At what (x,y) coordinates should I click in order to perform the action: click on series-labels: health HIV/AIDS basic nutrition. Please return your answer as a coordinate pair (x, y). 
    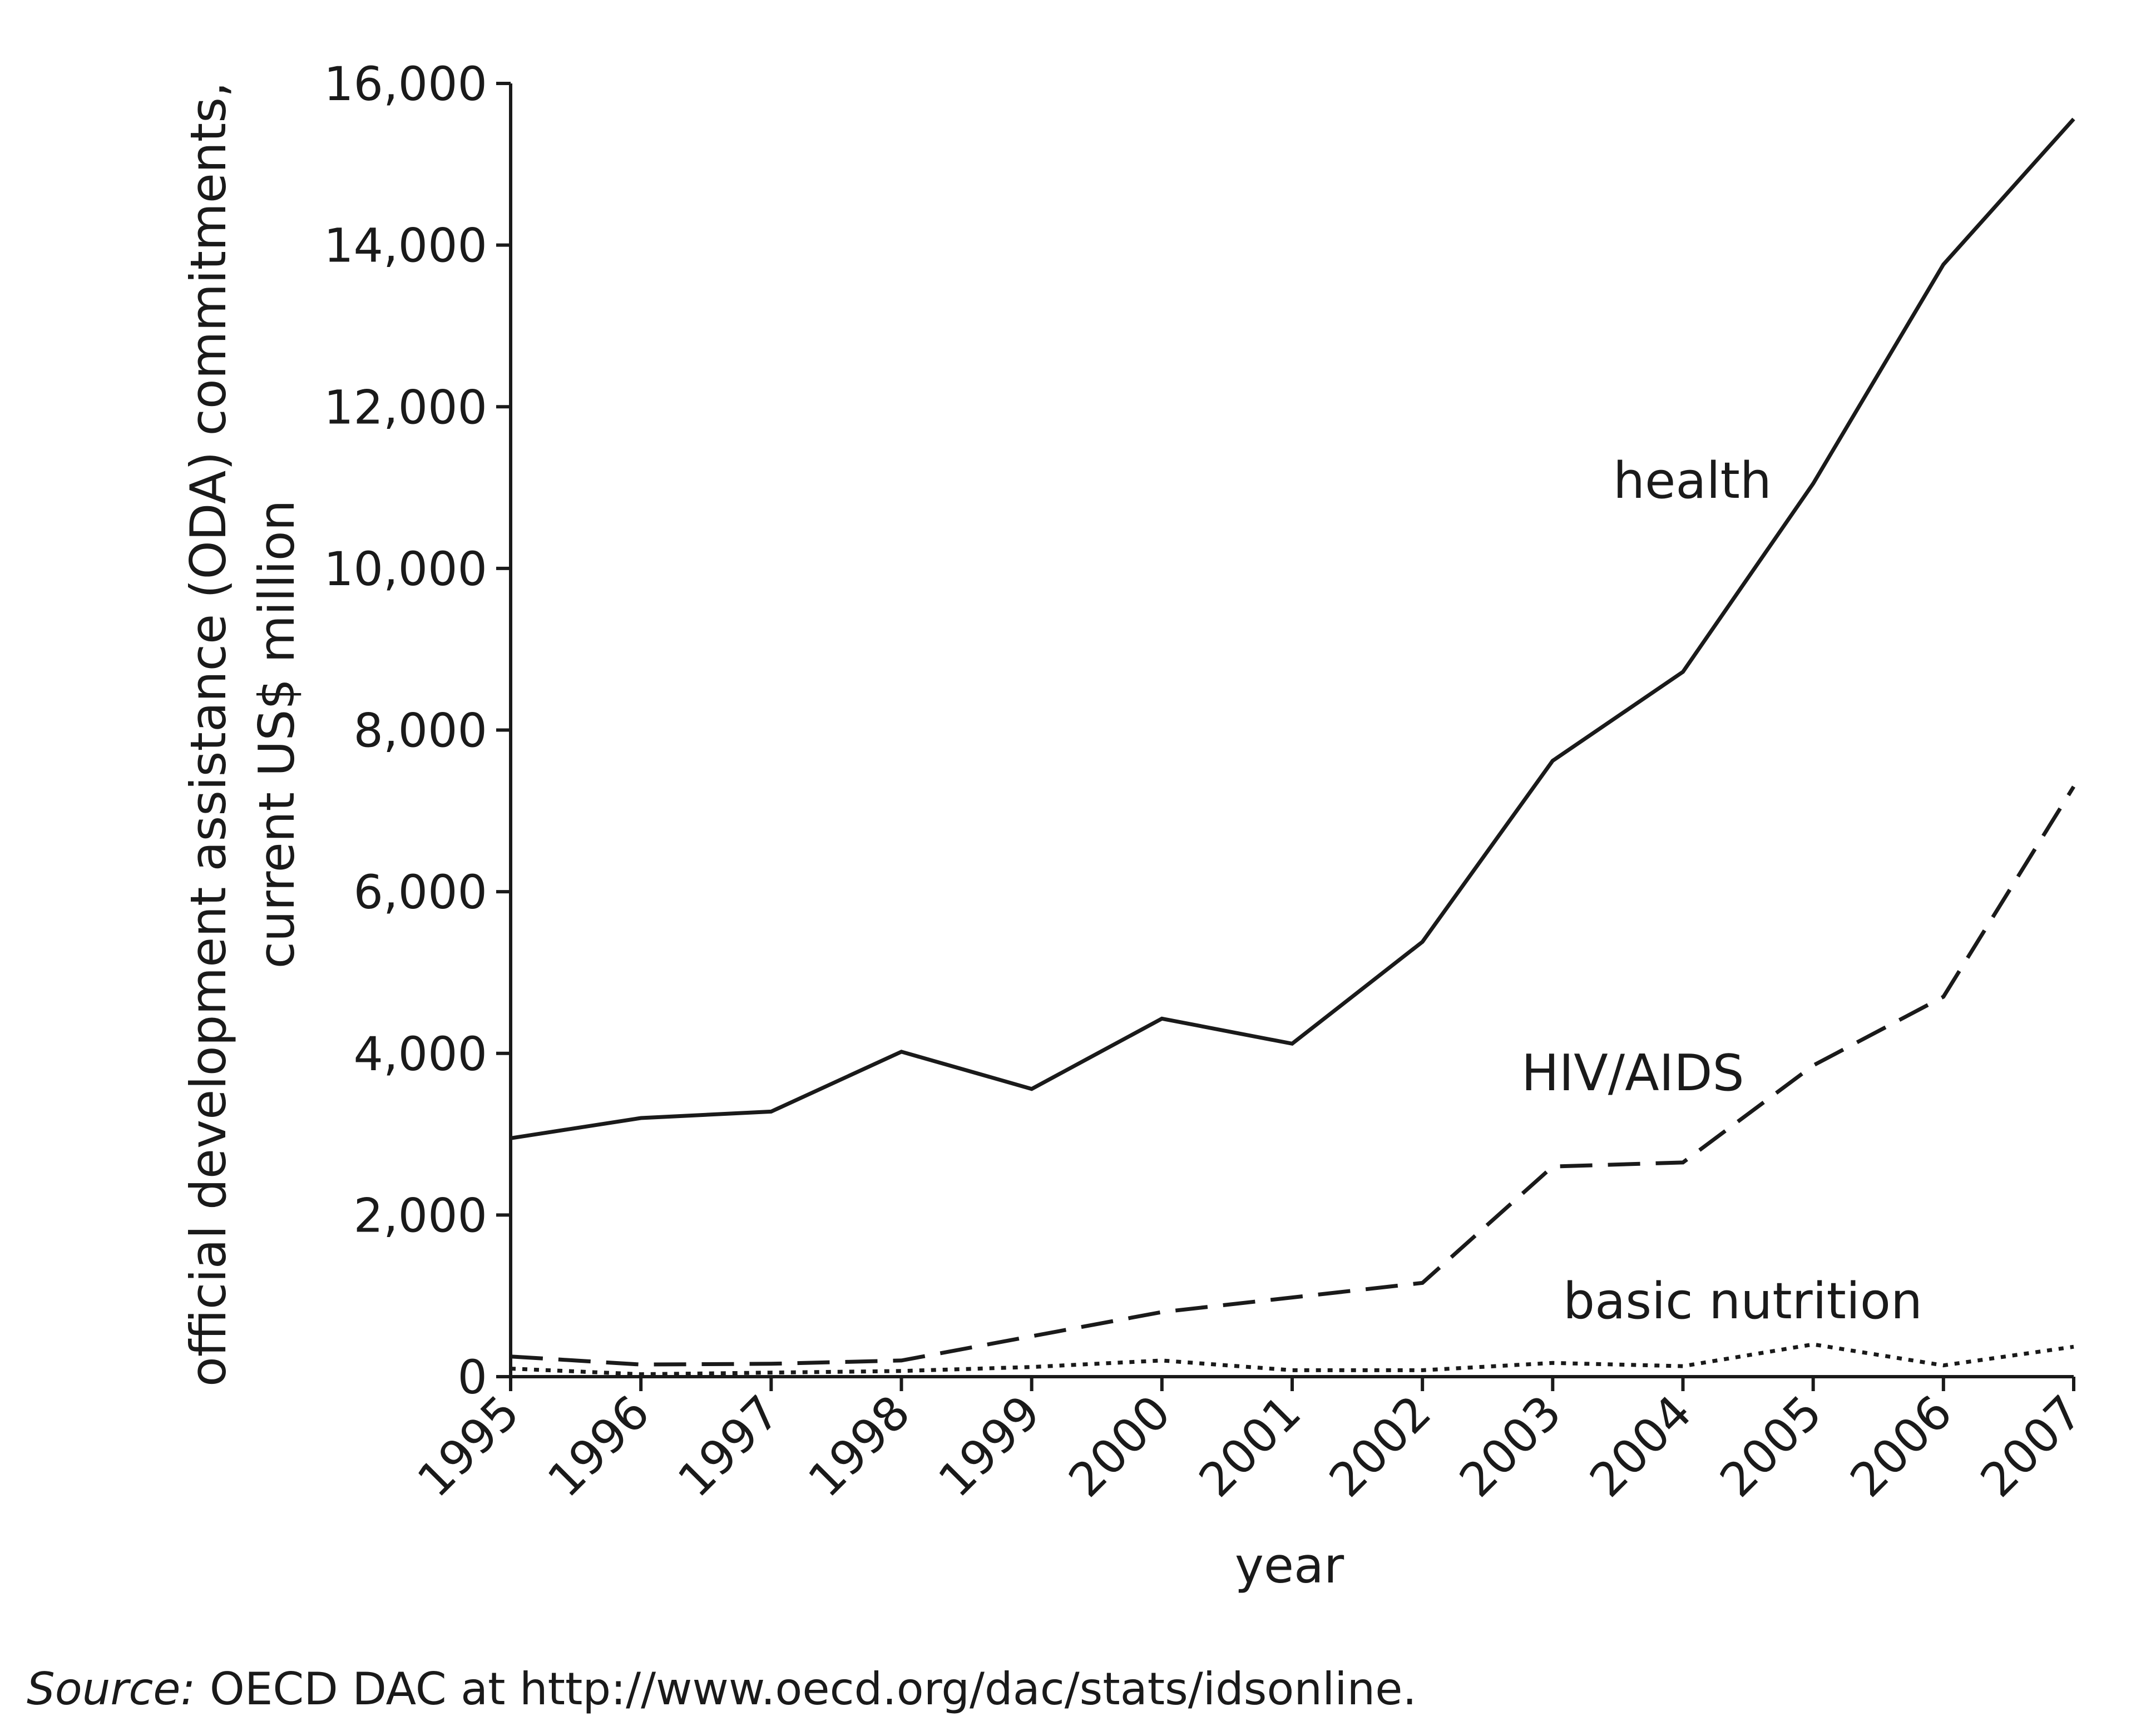
    Looking at the image, I should click on (1721, 891).